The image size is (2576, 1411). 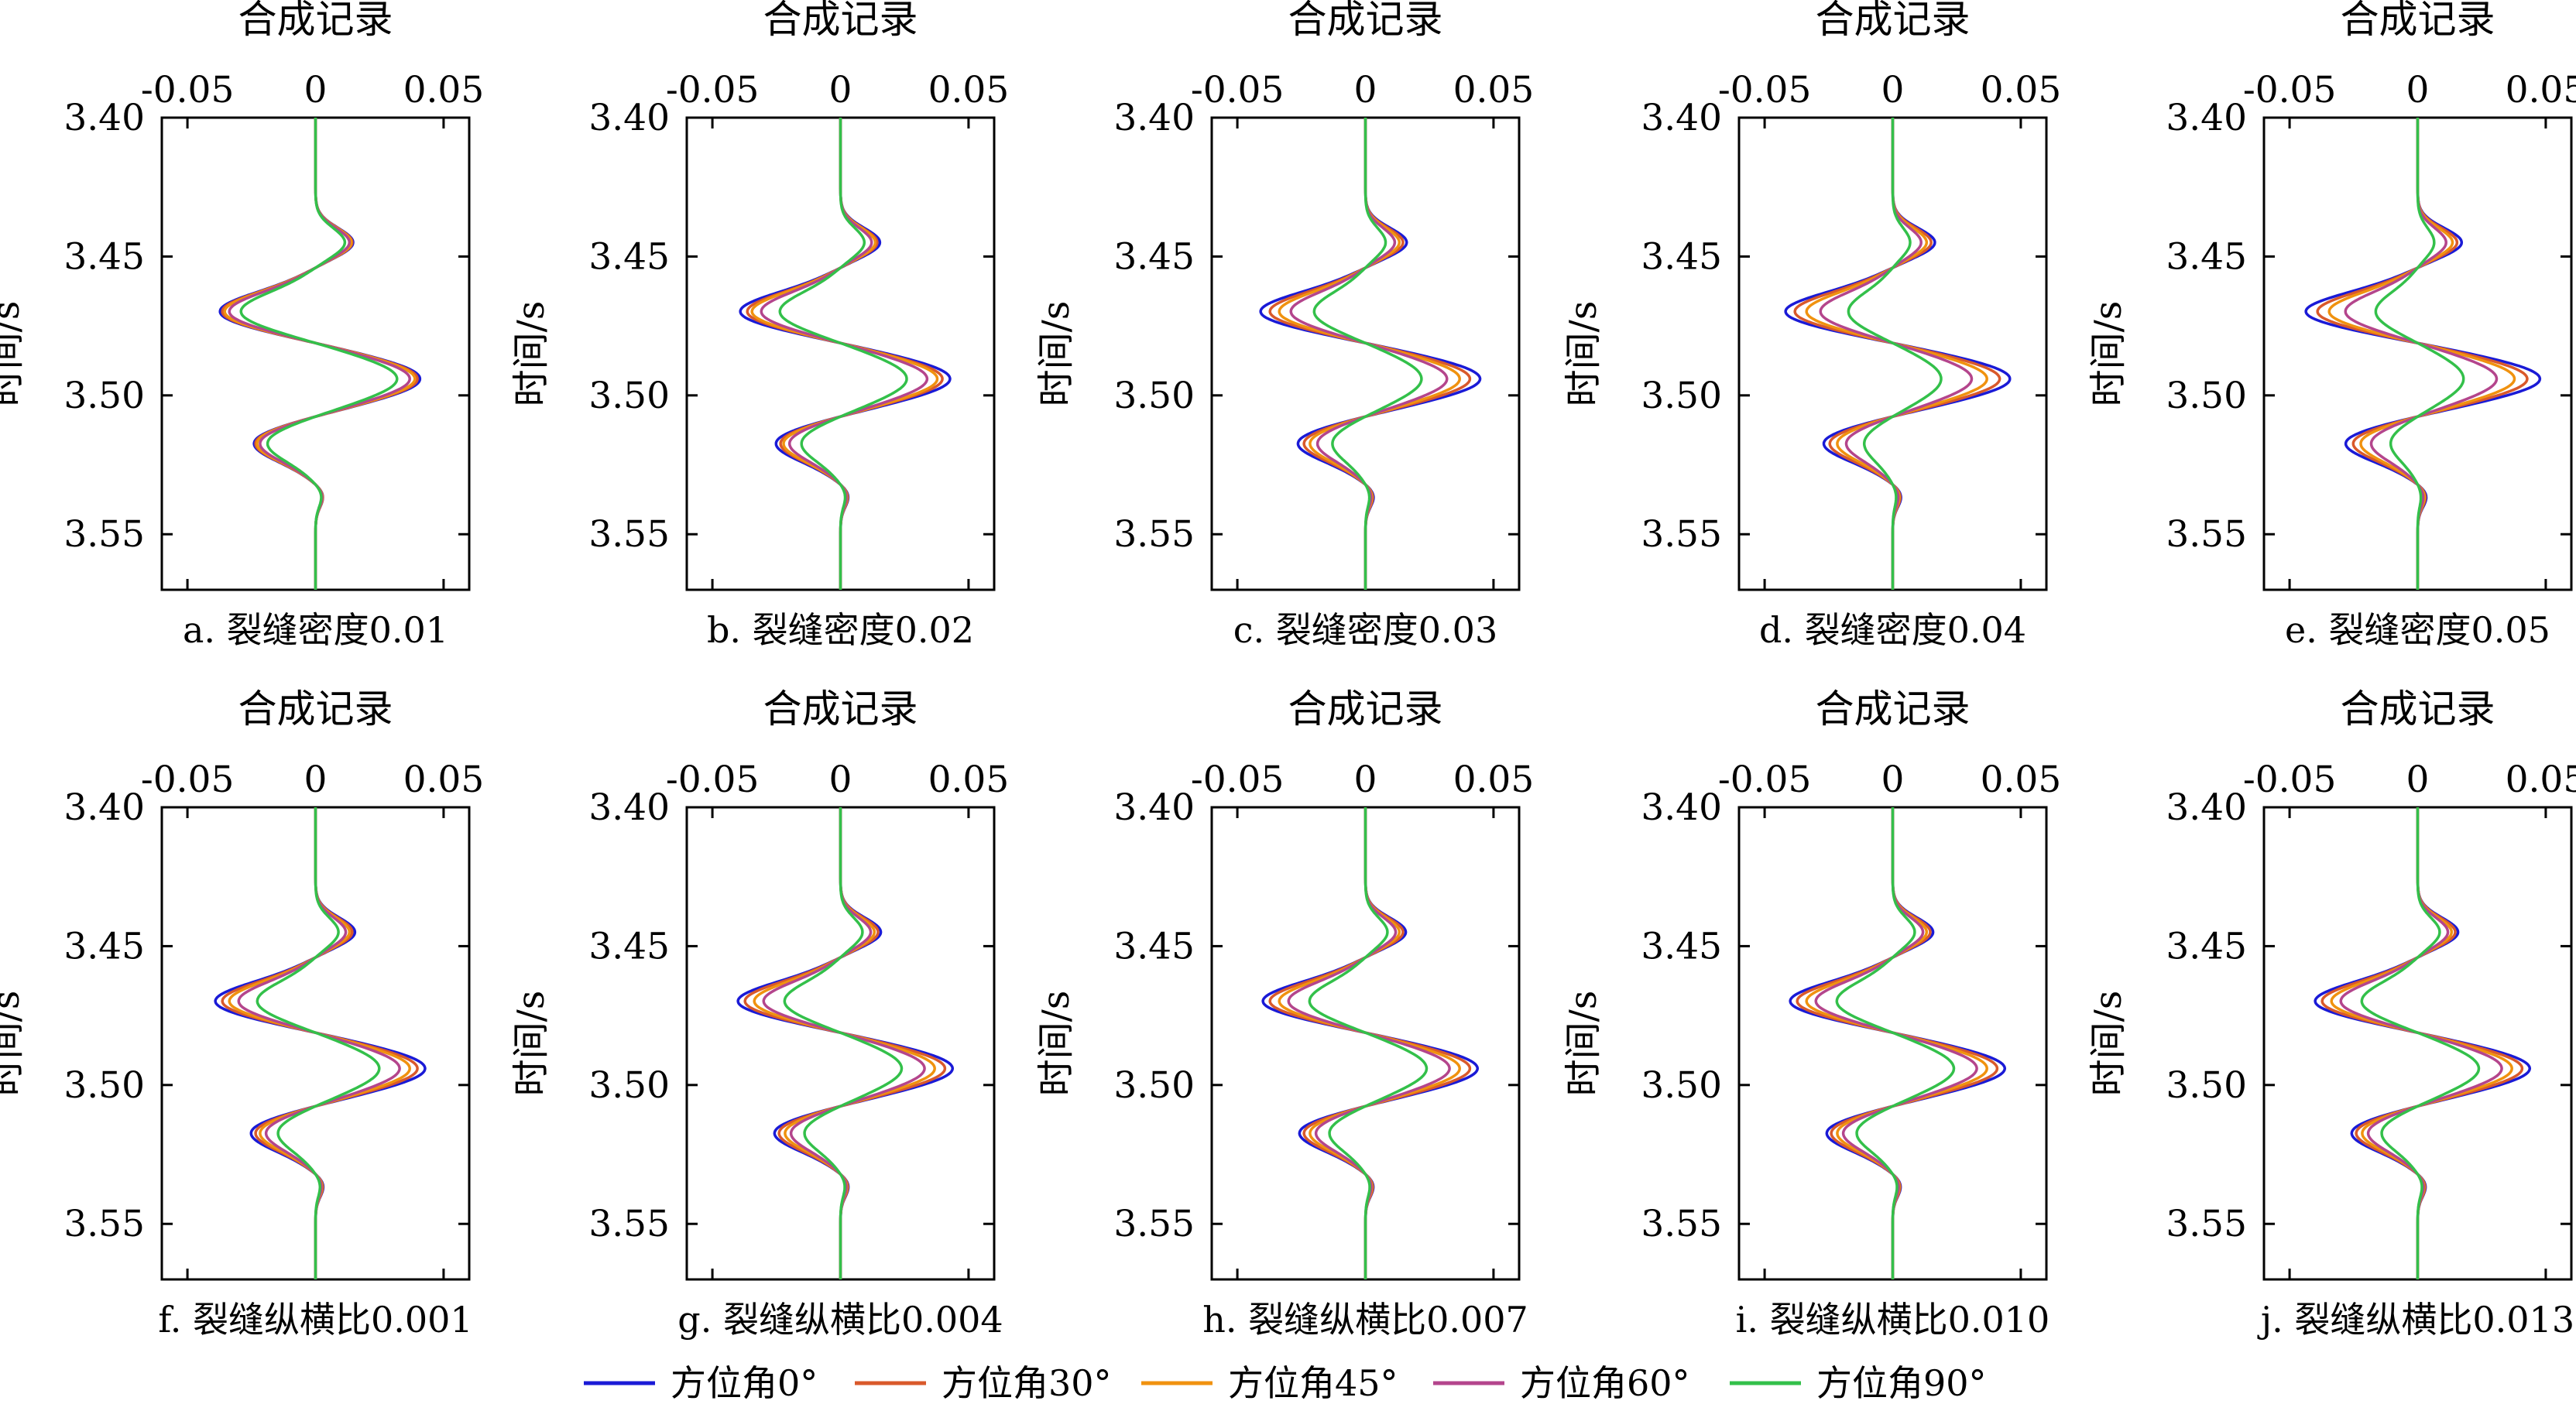 I want to click on legend-label: 方位角60°, so click(x=1605, y=1383).